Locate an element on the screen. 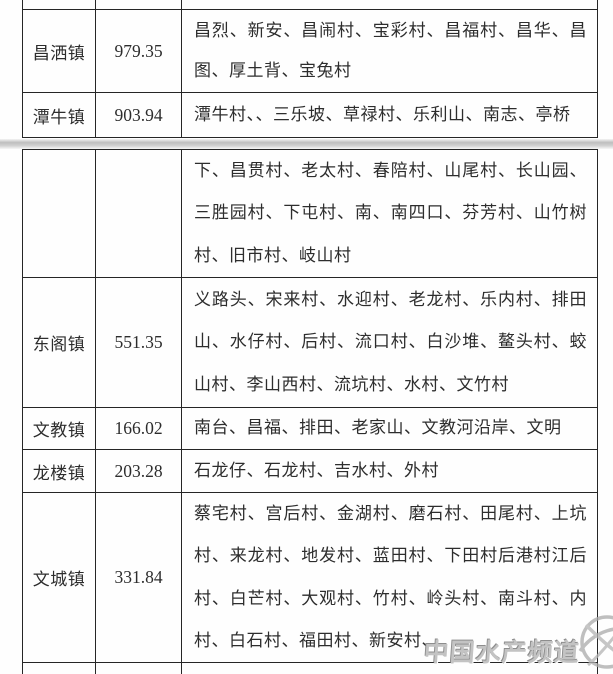  table-row: 潭牛镇 903.94 潭牛村、、三乐坡、草禄村、乐利山、南志、亭桥 is located at coordinates (310, 115).